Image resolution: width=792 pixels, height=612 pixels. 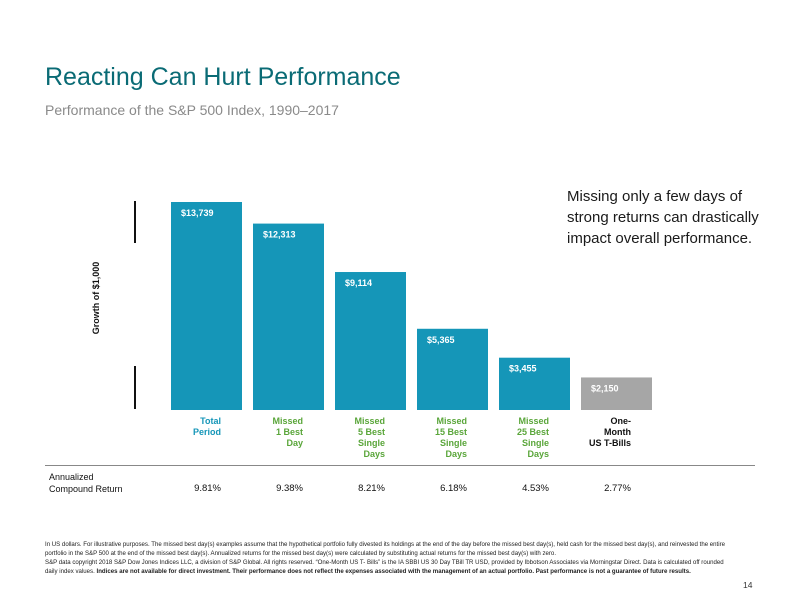 What do you see at coordinates (135, 222) in the screenshot?
I see `y-axis-bracket-top` at bounding box center [135, 222].